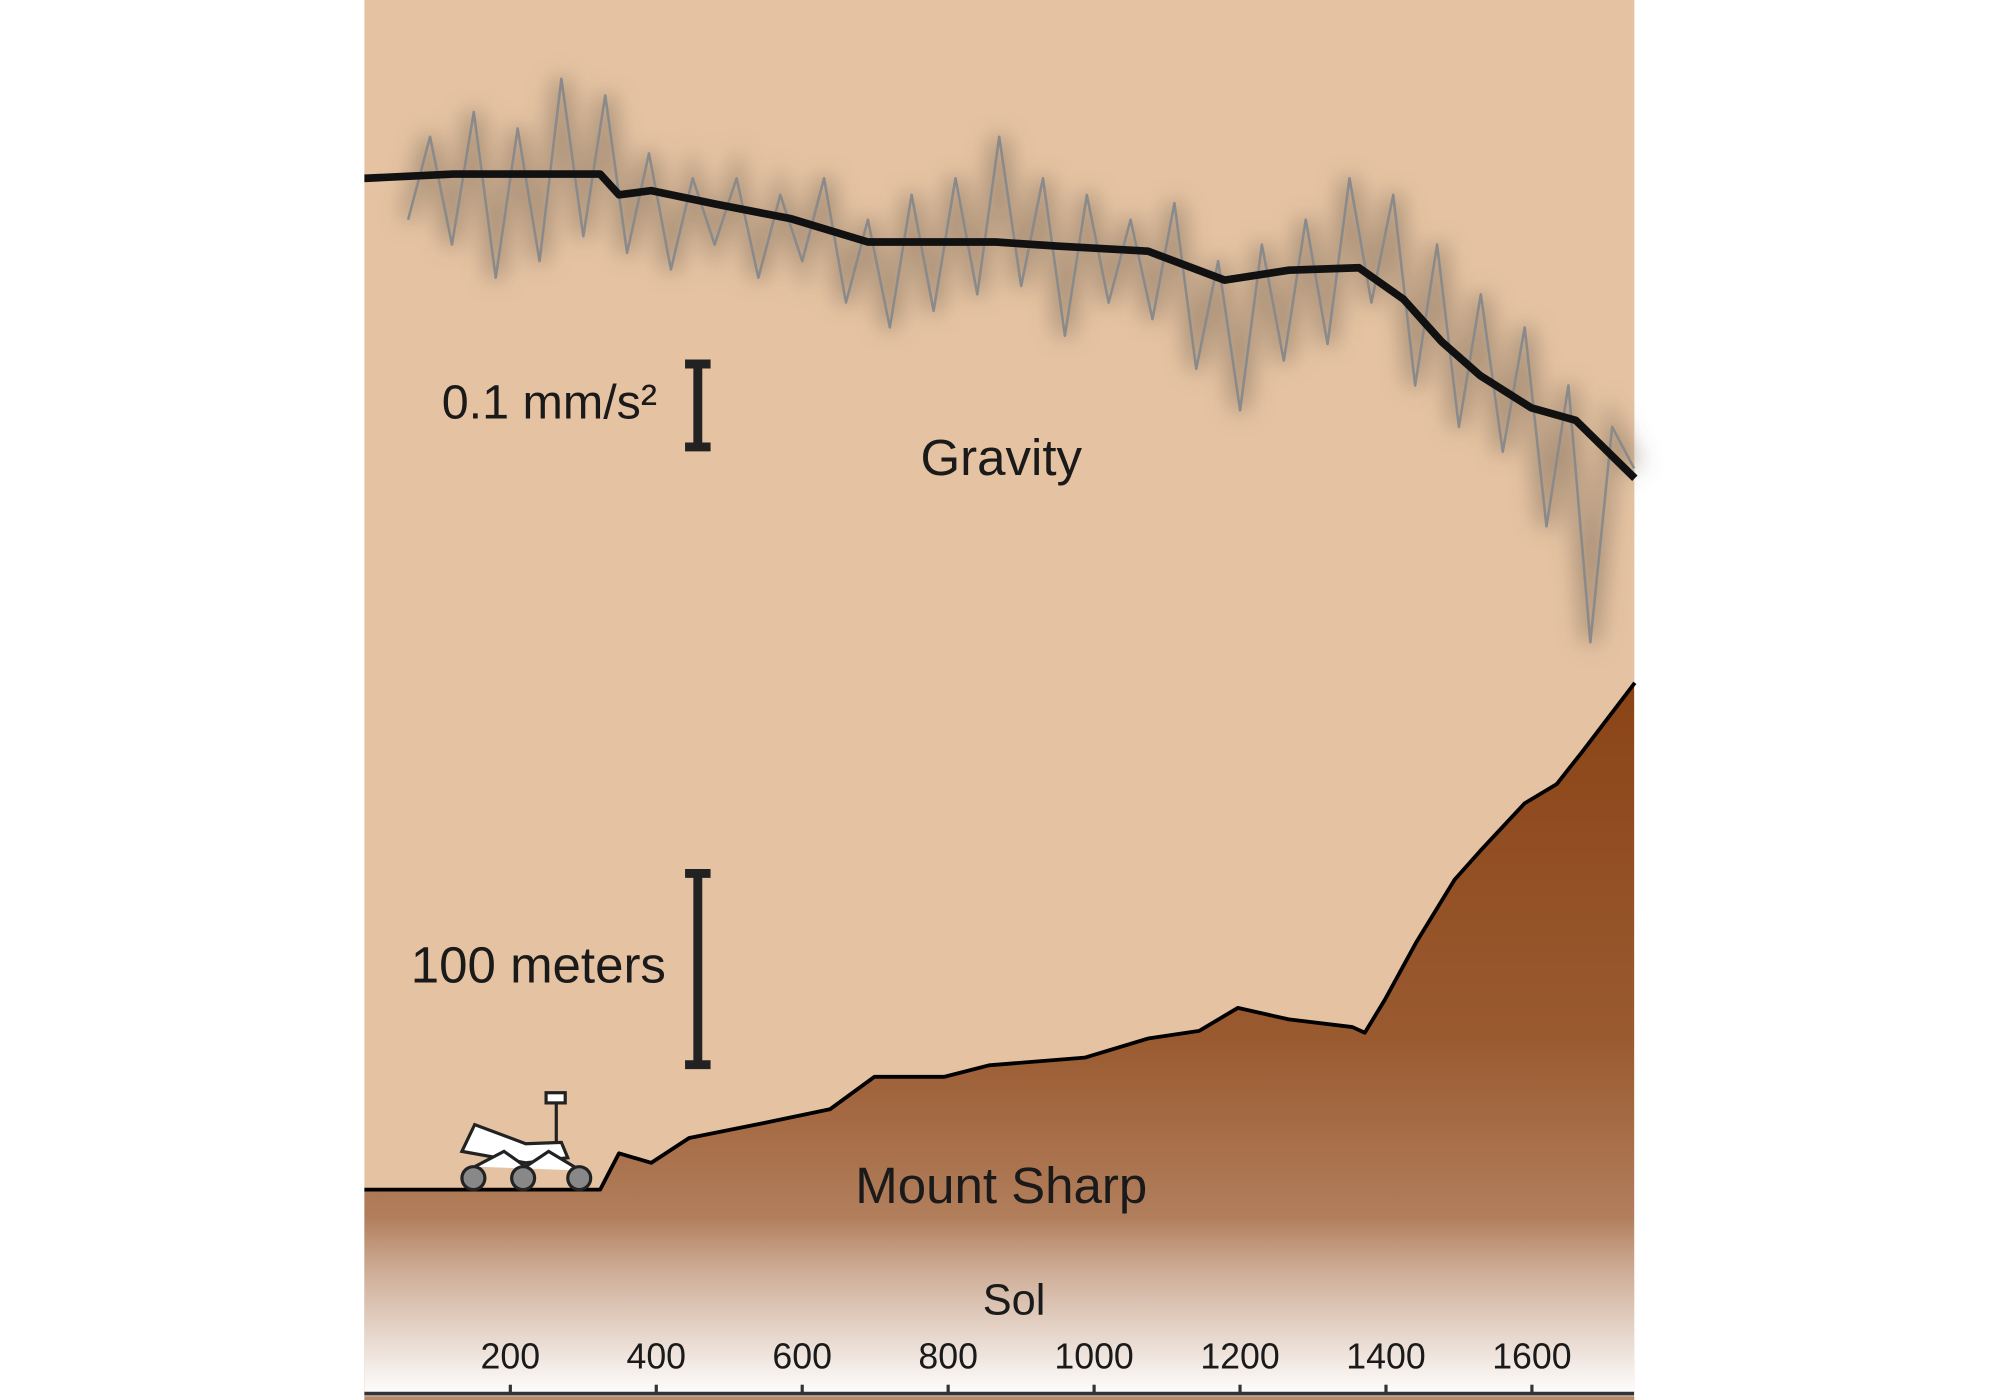  Describe the element at coordinates (1002, 457) in the screenshot. I see `gravity-label: Gravity` at that location.